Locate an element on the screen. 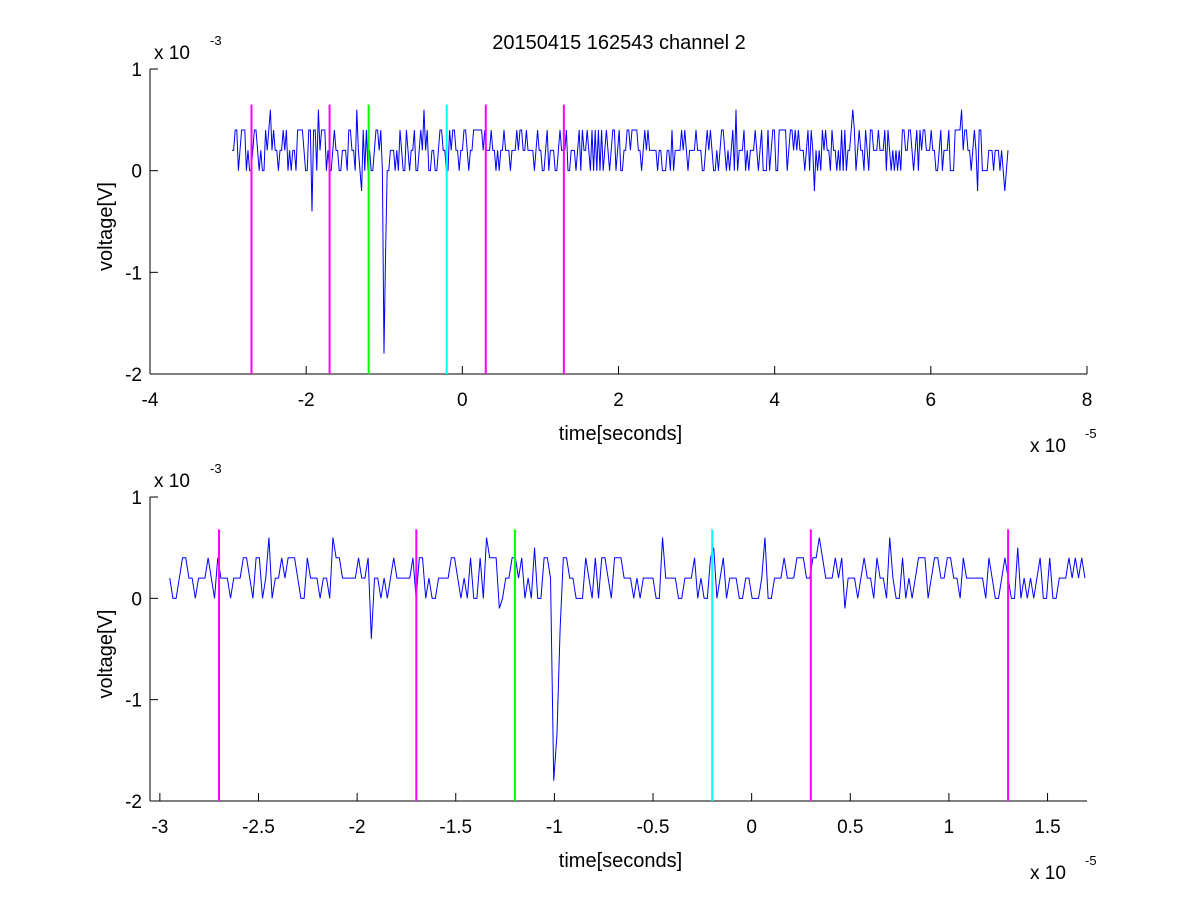  x-tick-label: 1 is located at coordinates (949, 827).